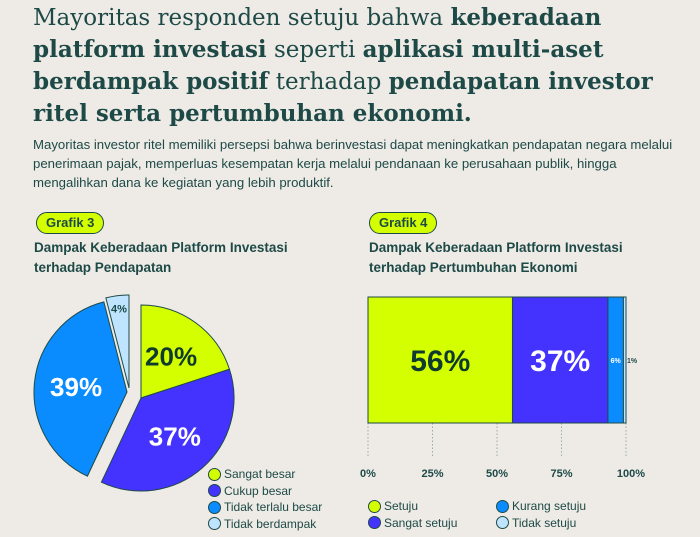  Describe the element at coordinates (270, 523) in the screenshot. I see `legend-label: Tidak berdampak` at that location.